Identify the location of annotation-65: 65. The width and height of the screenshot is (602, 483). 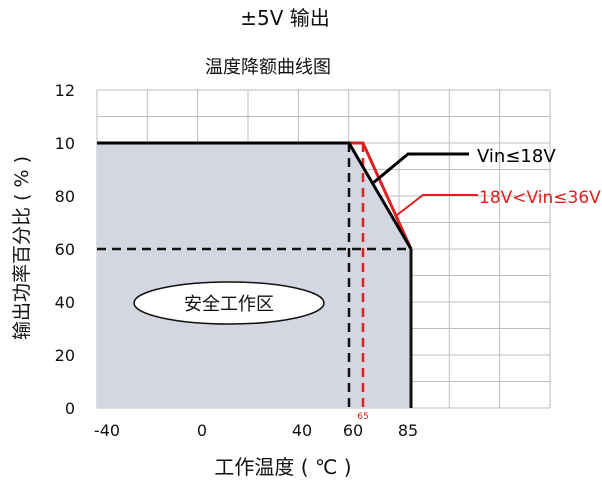
(362, 417).